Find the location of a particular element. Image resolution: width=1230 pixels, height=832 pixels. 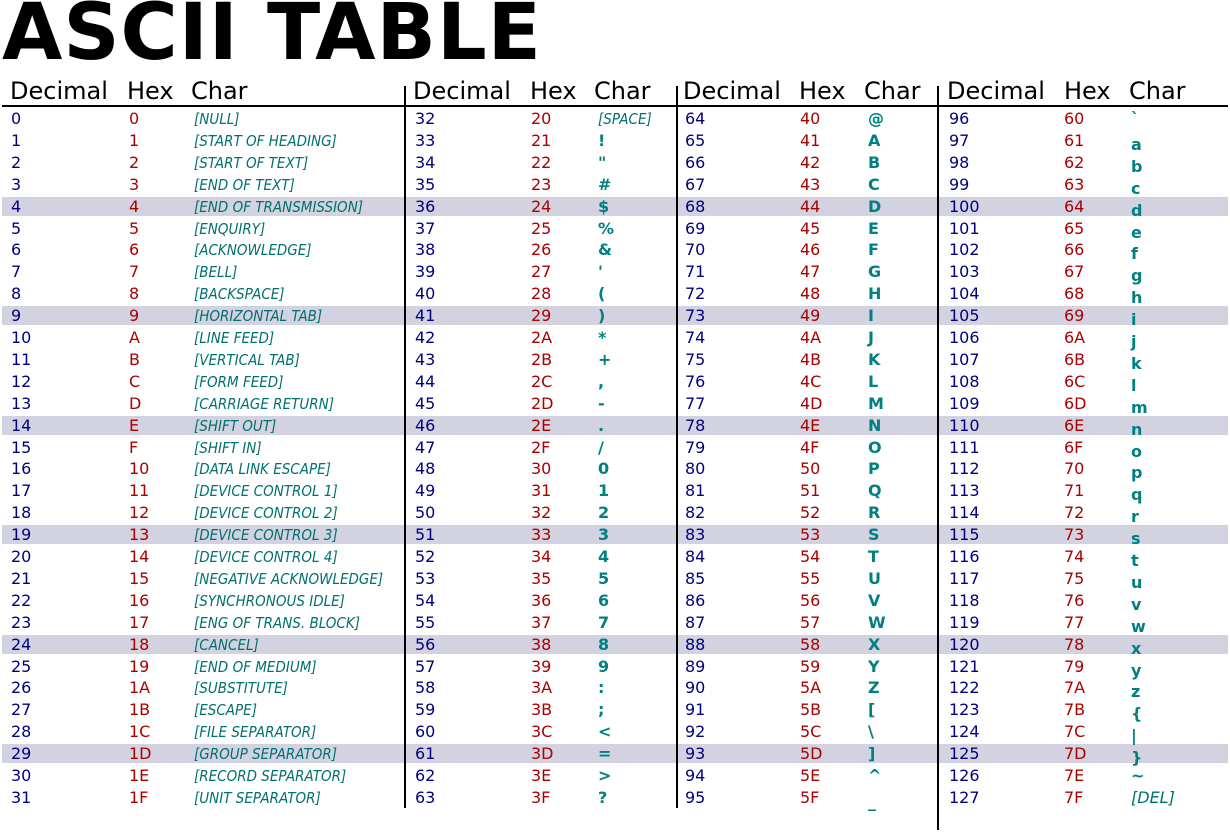

char-cell: ) is located at coordinates (602, 316).